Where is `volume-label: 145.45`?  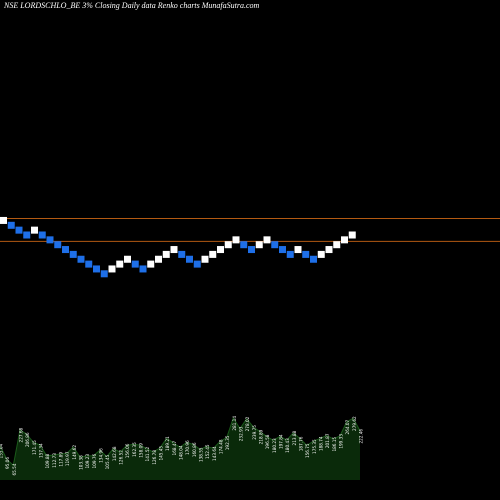 volume-label: 145.45 is located at coordinates (161, 453).